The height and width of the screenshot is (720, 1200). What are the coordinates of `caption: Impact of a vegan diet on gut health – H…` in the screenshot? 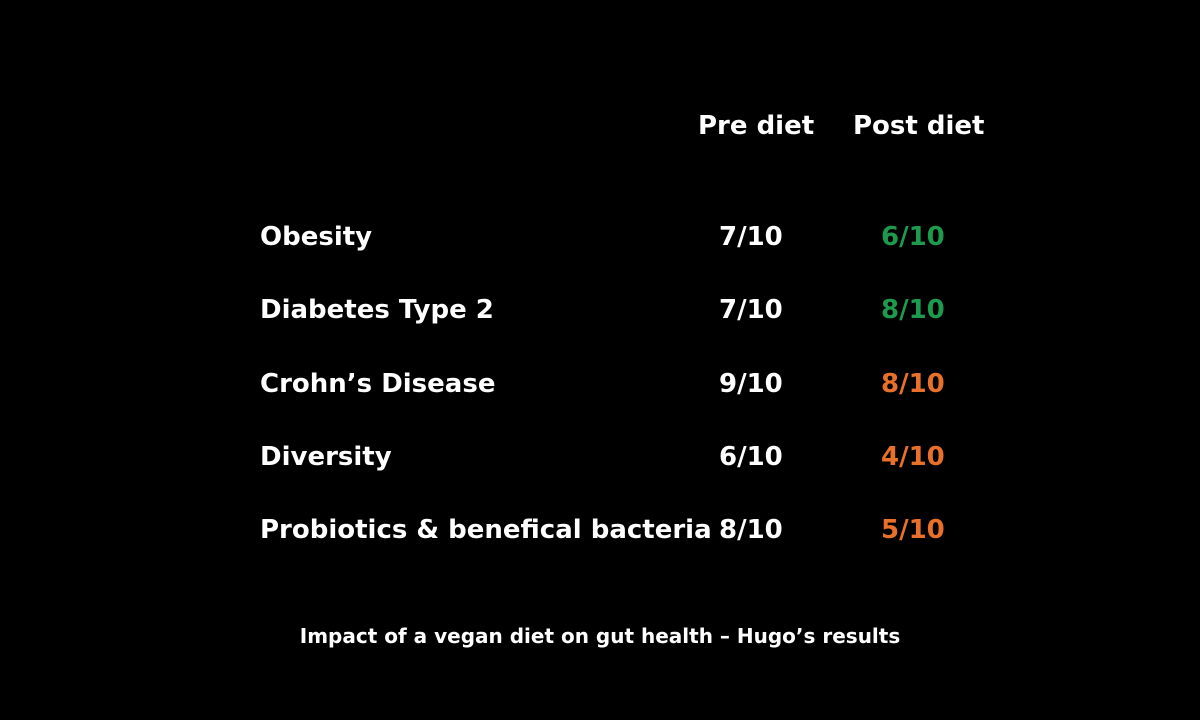 It's located at (600, 636).